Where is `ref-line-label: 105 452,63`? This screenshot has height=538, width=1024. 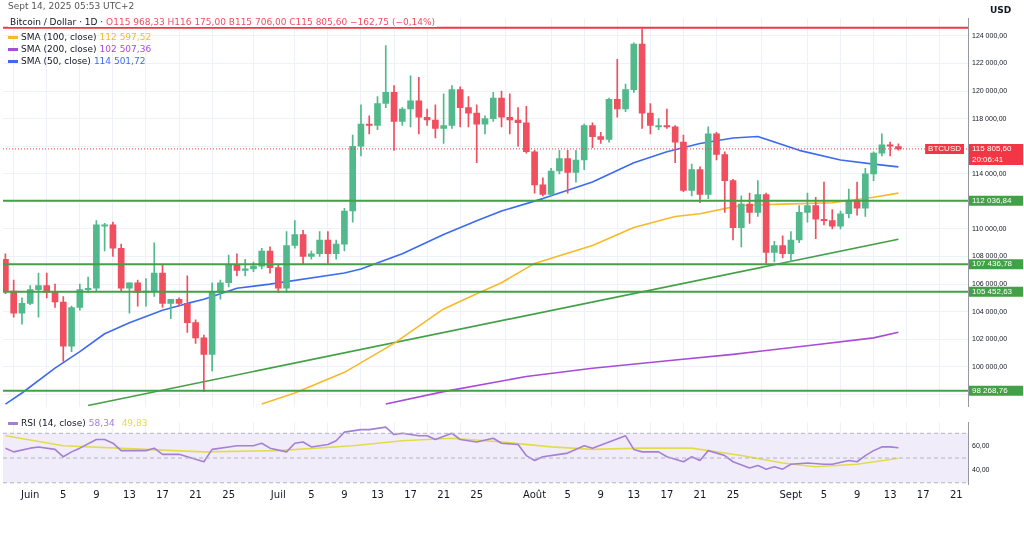 ref-line-label: 105 452,63 is located at coordinates (992, 291).